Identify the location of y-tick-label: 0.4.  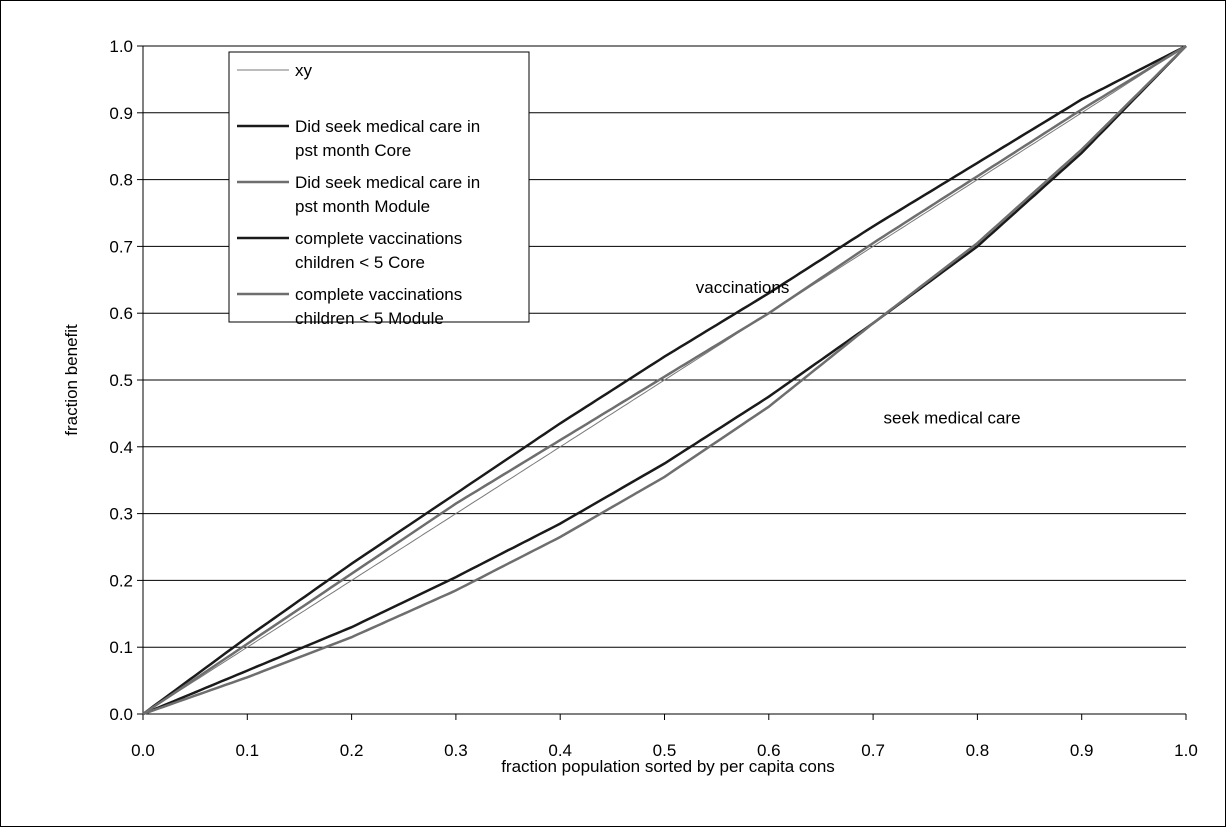
(121, 447).